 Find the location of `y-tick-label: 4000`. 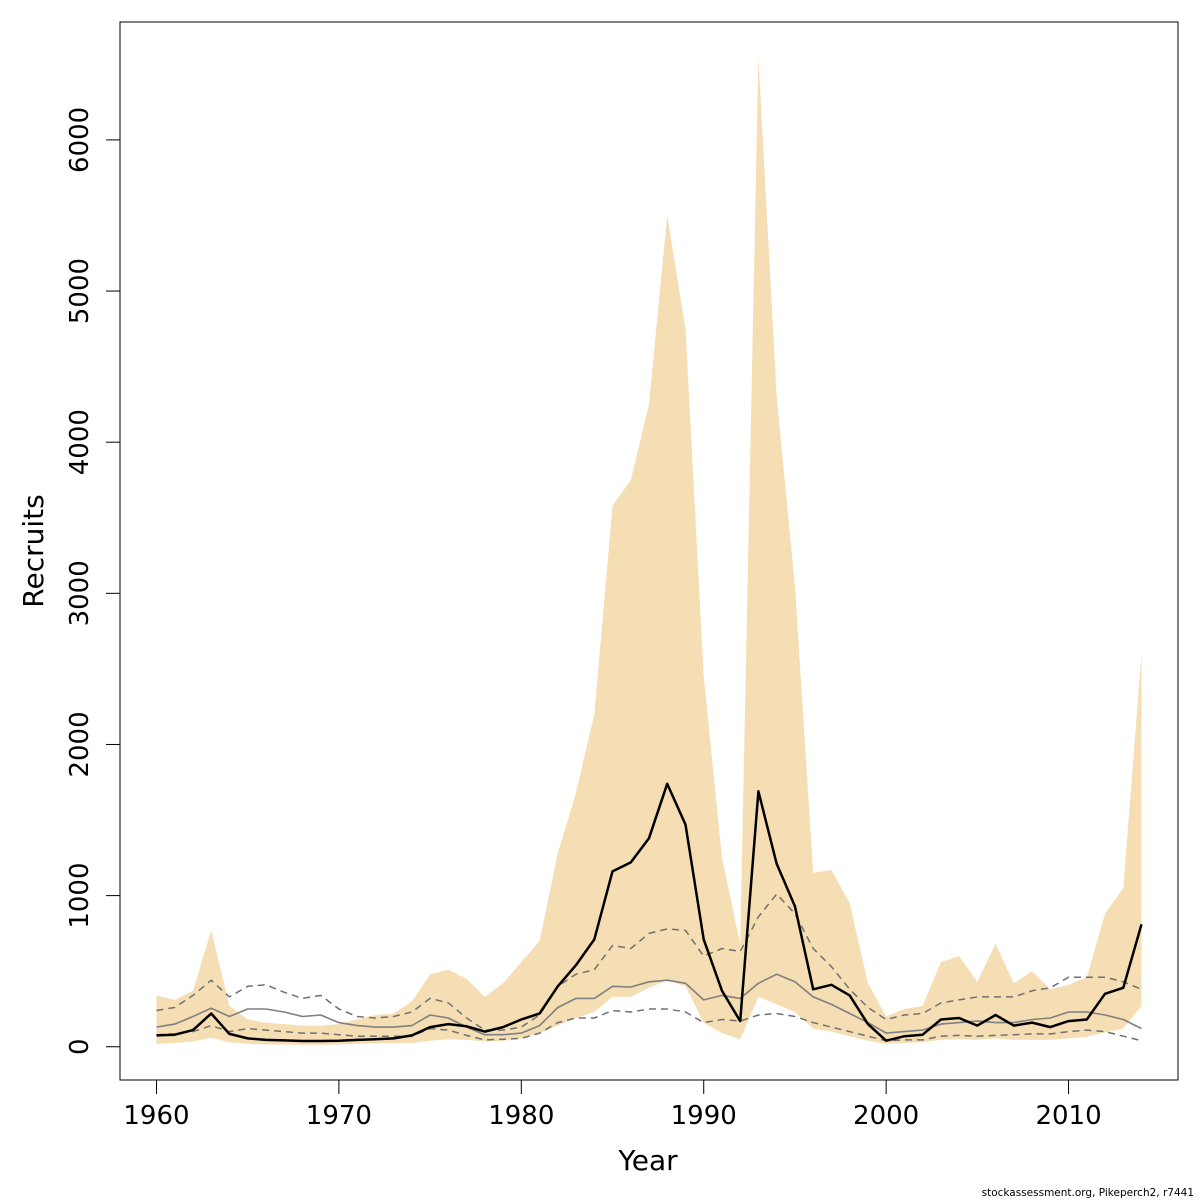

y-tick-label: 4000 is located at coordinates (80, 442).